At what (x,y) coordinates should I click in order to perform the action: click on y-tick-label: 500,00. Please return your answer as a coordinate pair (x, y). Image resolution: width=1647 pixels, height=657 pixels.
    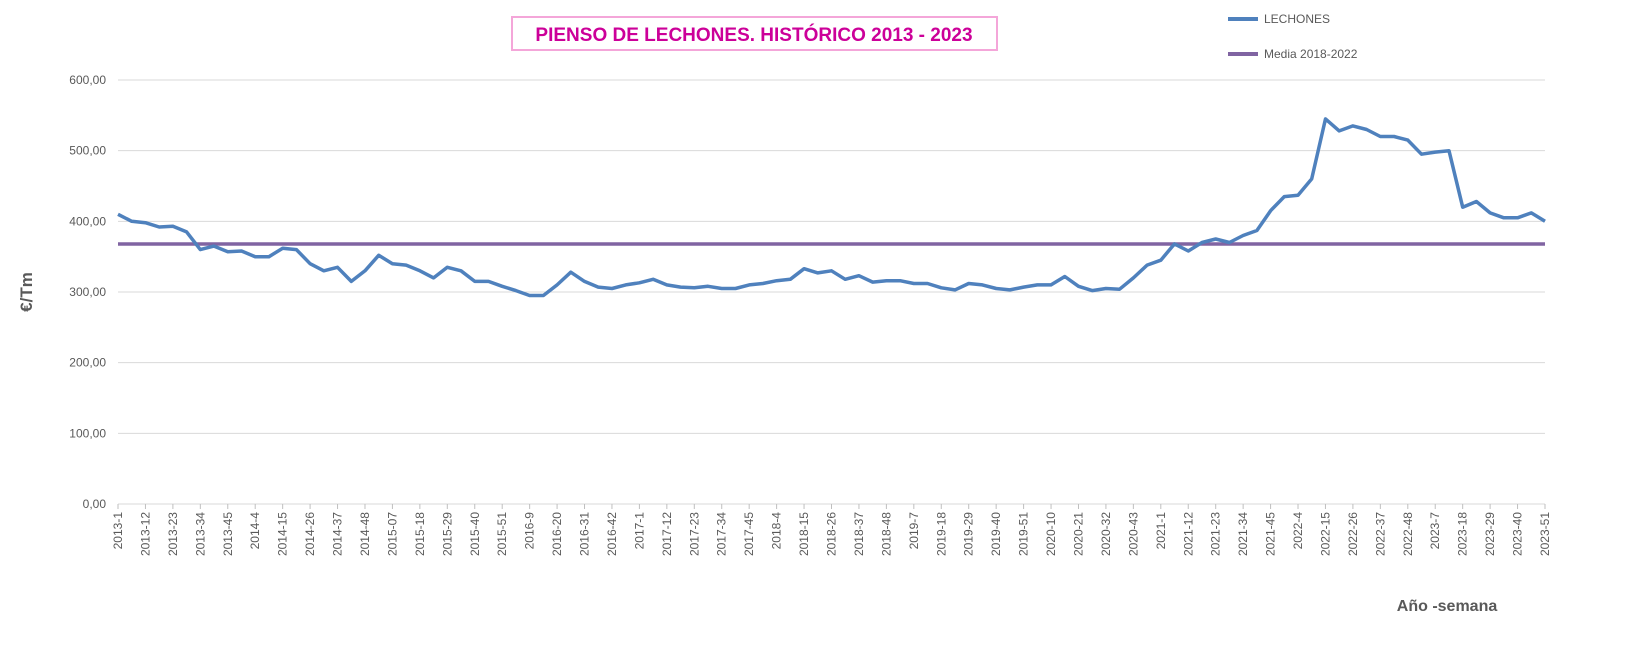
    Looking at the image, I should click on (87, 151).